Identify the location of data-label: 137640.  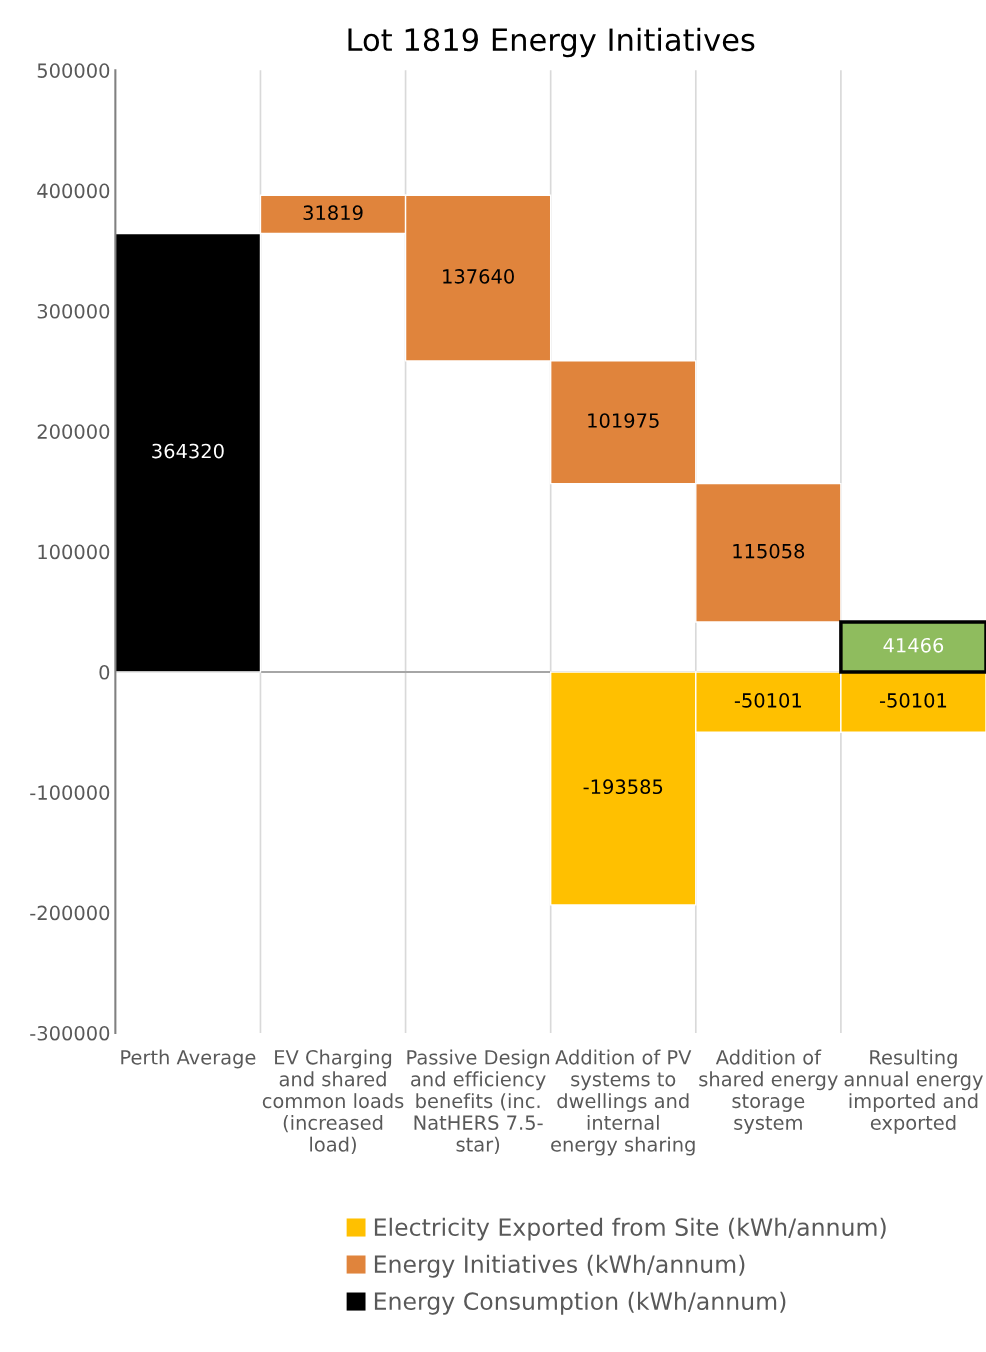
(478, 276).